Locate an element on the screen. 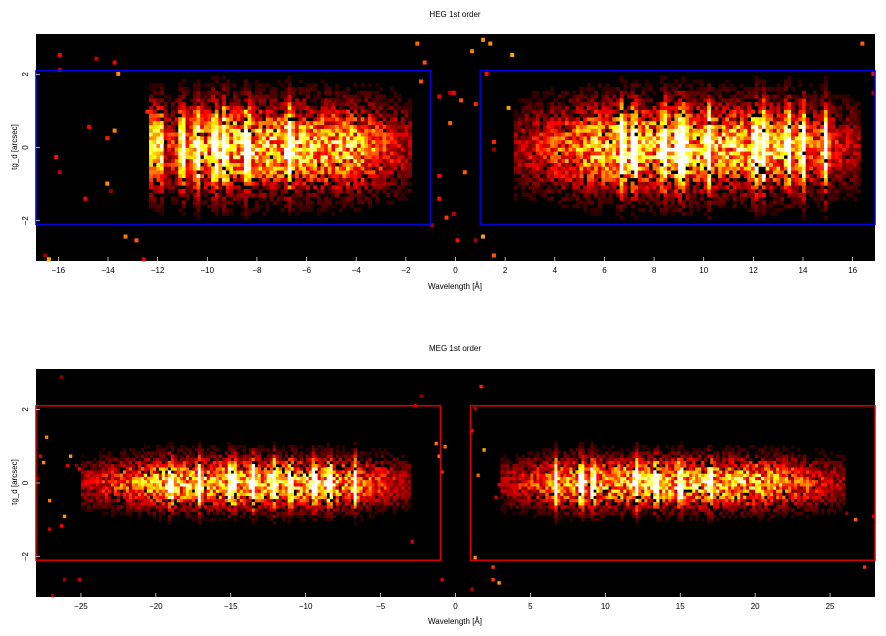  heg-x-axis-ticks: −16 −14 −12 −10 −8 −6 −4 −2 0 2 4 6 8 10 12 14 16 is located at coordinates (455, 266).